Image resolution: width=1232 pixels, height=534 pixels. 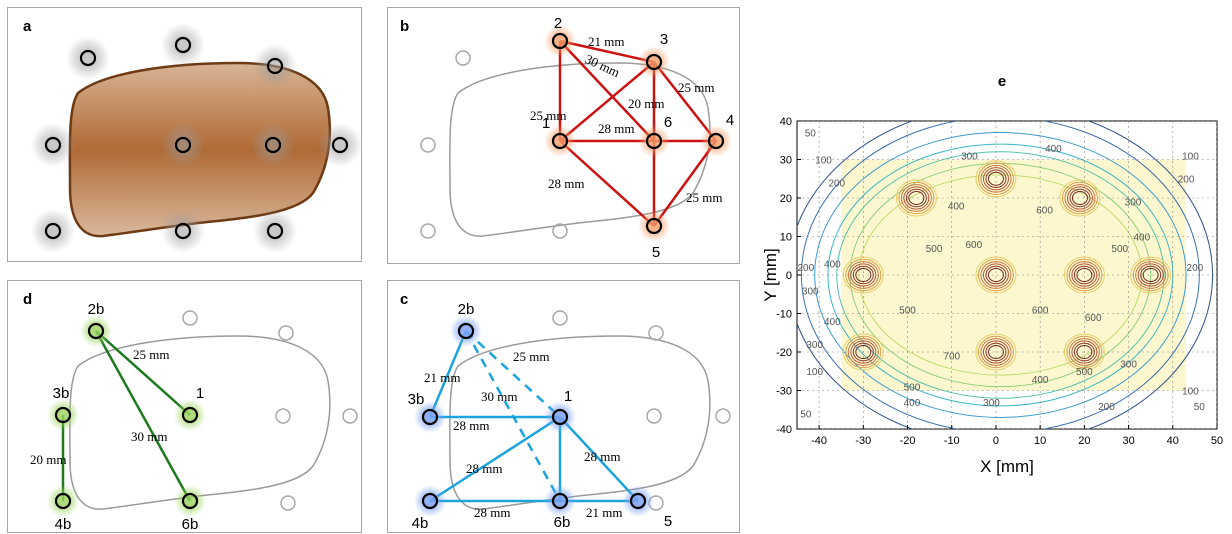 I want to click on y-axis-label: Y [mm], so click(x=770, y=275).